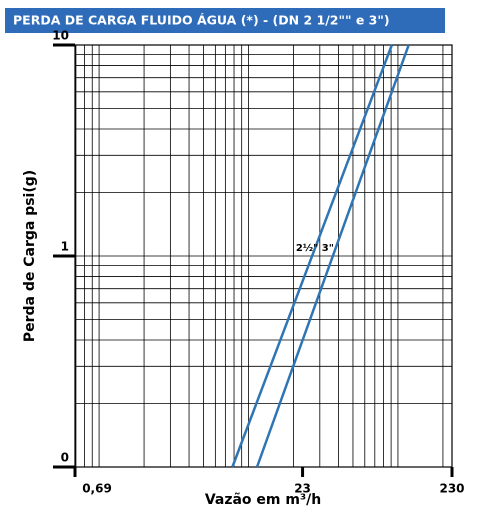 This screenshot has height=515, width=486. I want to click on series-label: 3", so click(328, 248).